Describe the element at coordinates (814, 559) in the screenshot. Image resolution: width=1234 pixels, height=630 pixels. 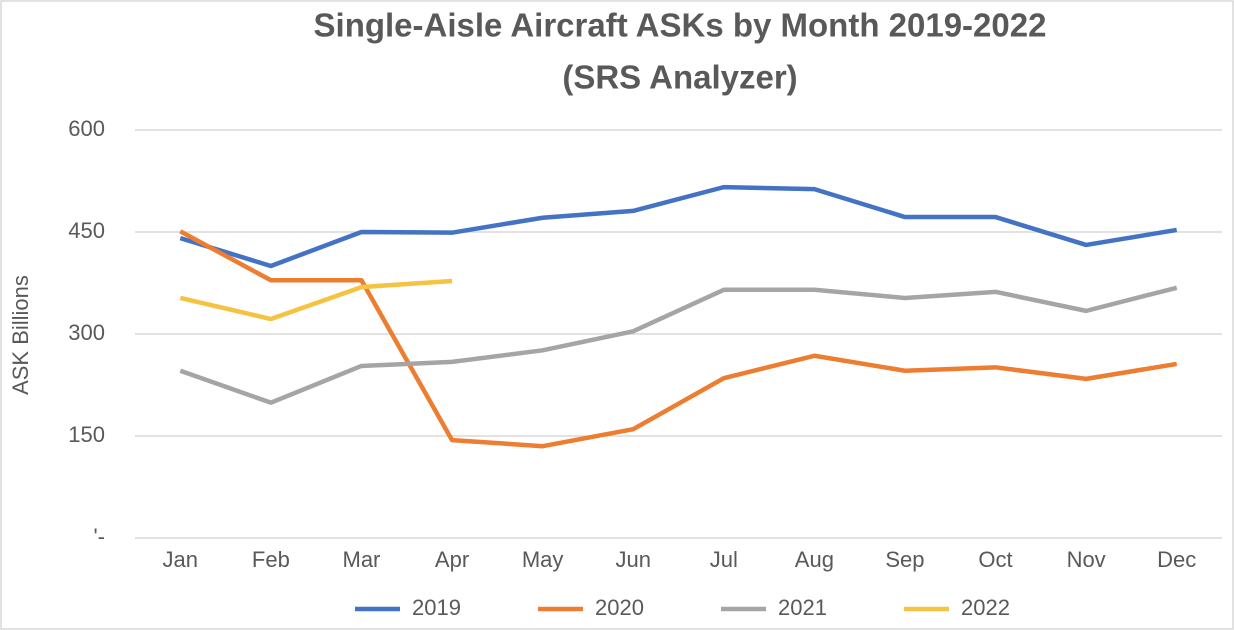
I see `x-tick-label: Aug` at that location.